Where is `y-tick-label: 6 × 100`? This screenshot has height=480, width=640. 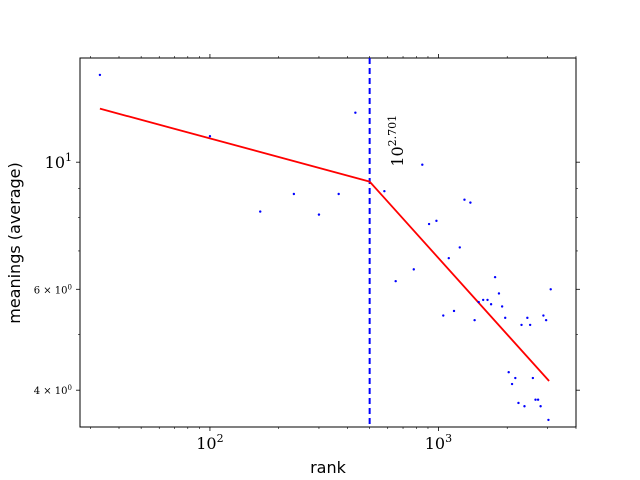
y-tick-label: 6 × 100 is located at coordinates (53, 289).